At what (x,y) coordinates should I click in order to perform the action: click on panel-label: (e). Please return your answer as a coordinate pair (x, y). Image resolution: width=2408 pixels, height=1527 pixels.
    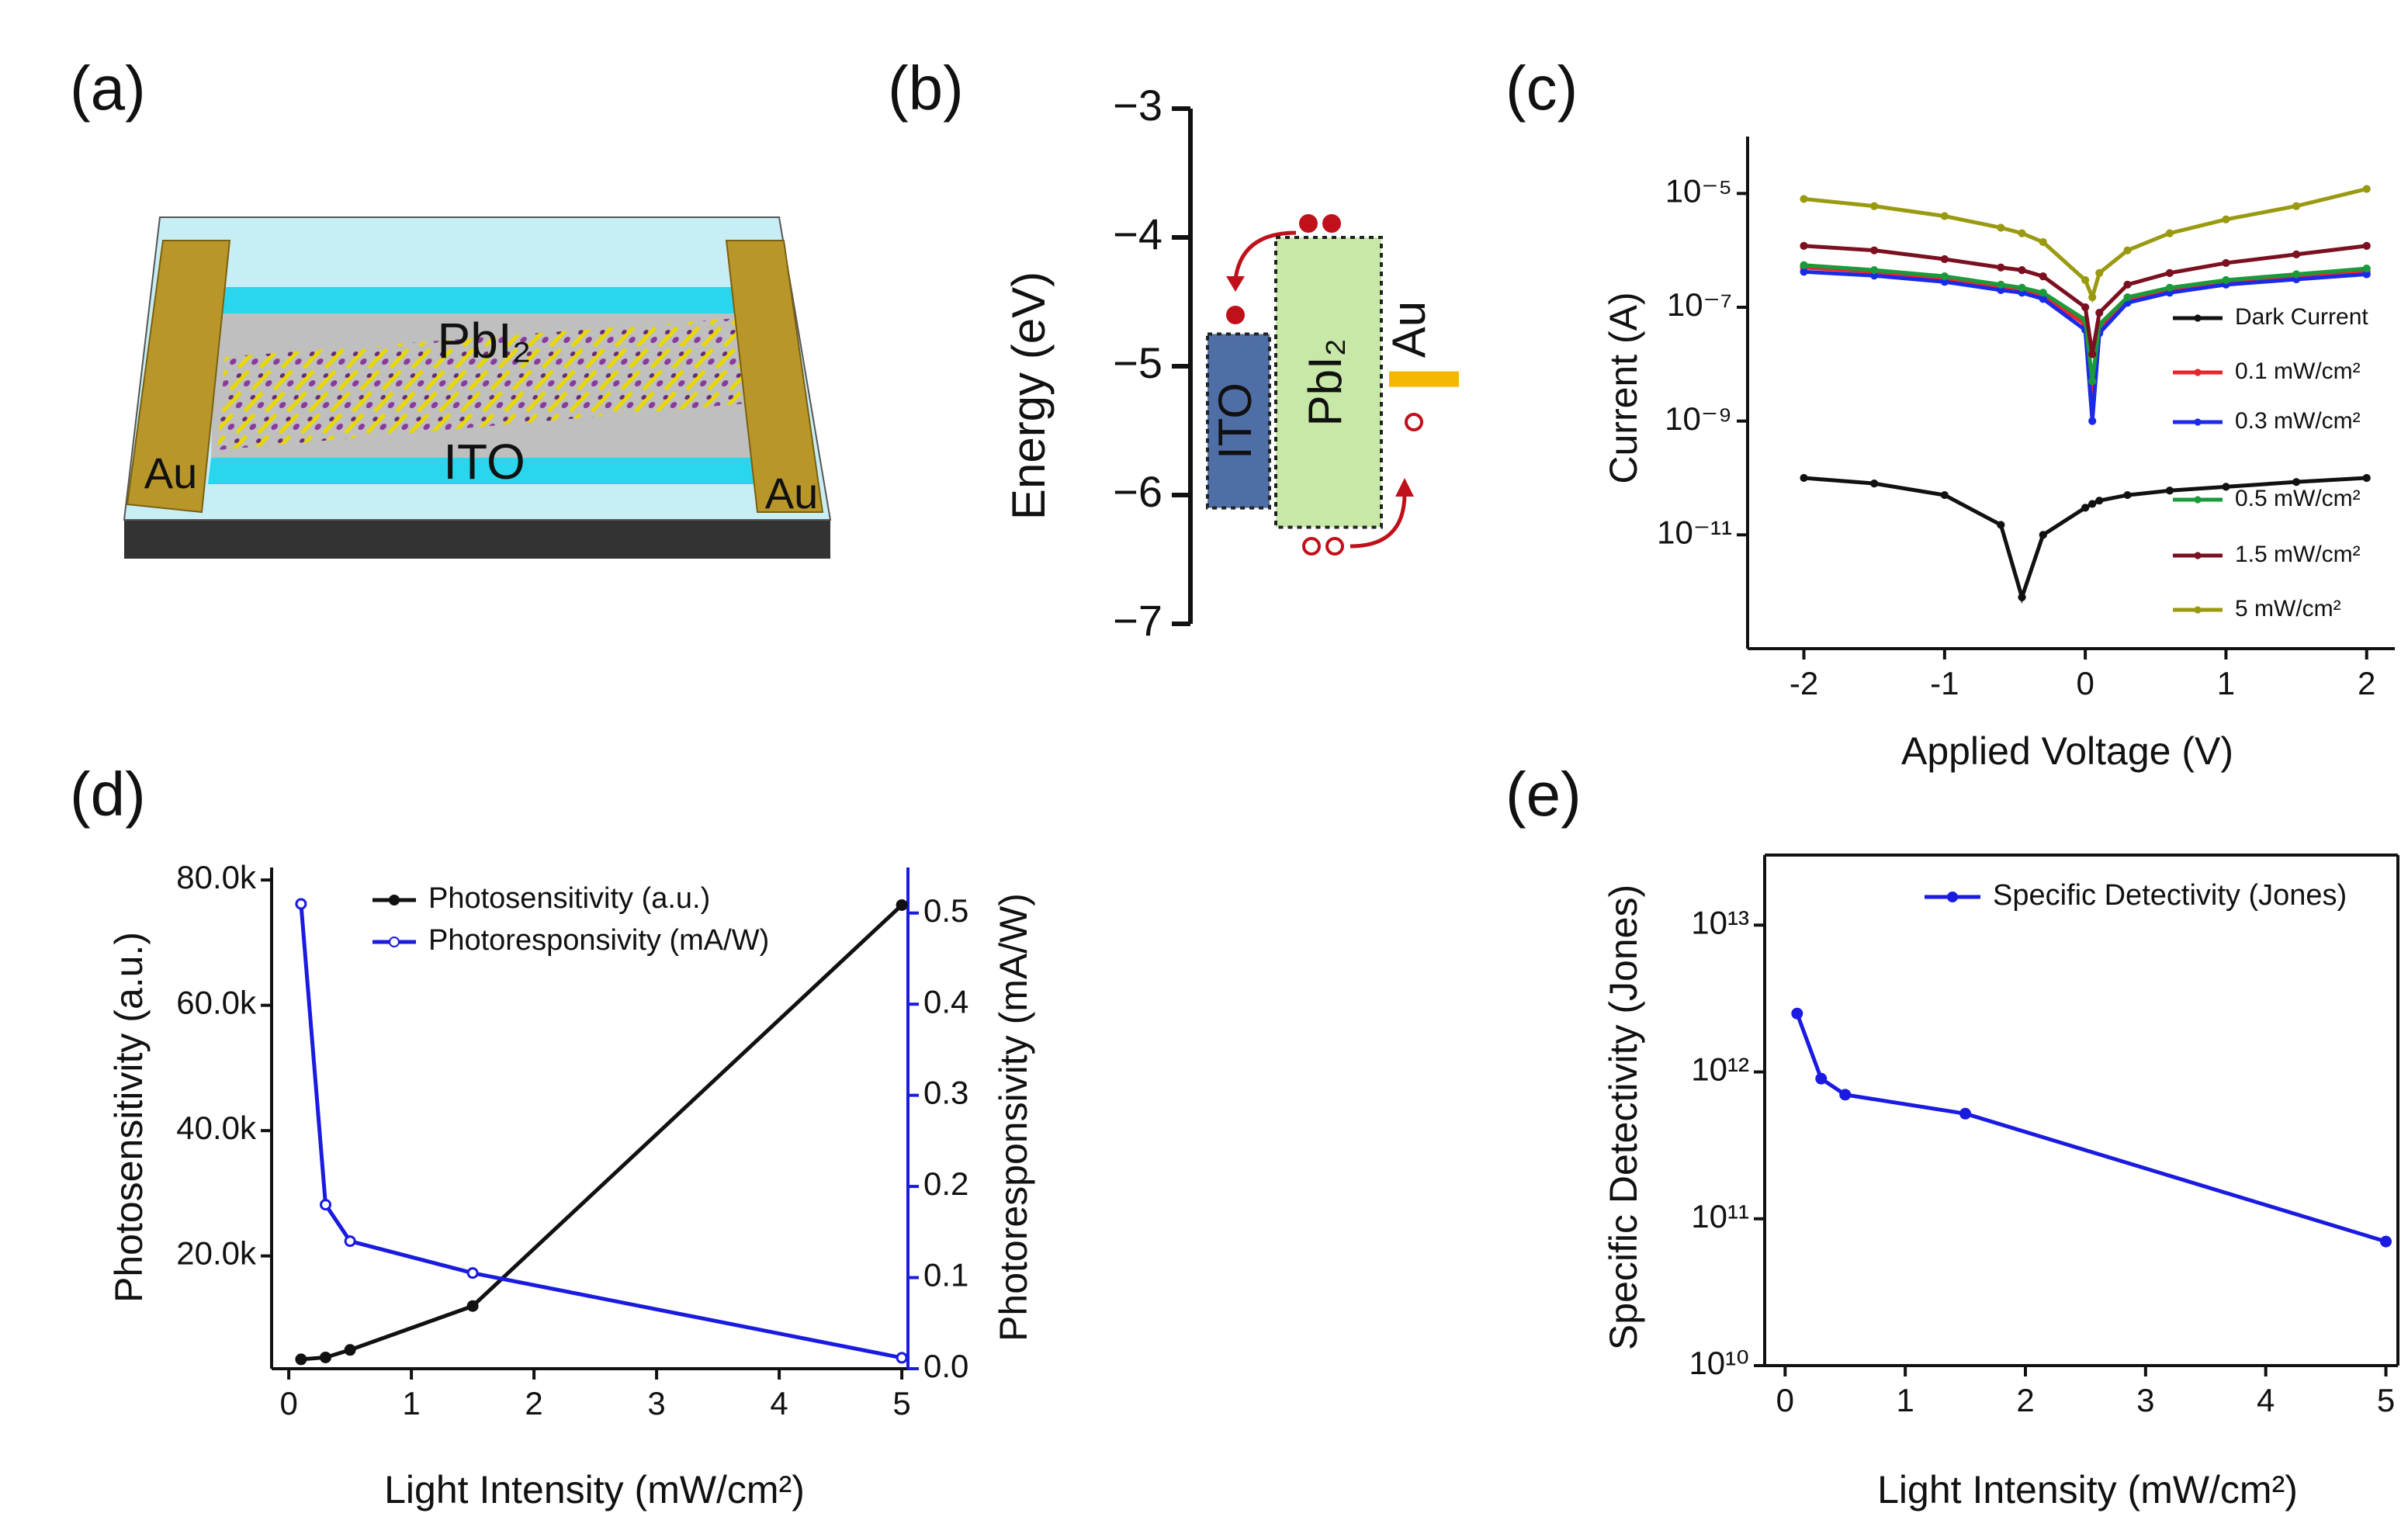
    Looking at the image, I should click on (1543, 794).